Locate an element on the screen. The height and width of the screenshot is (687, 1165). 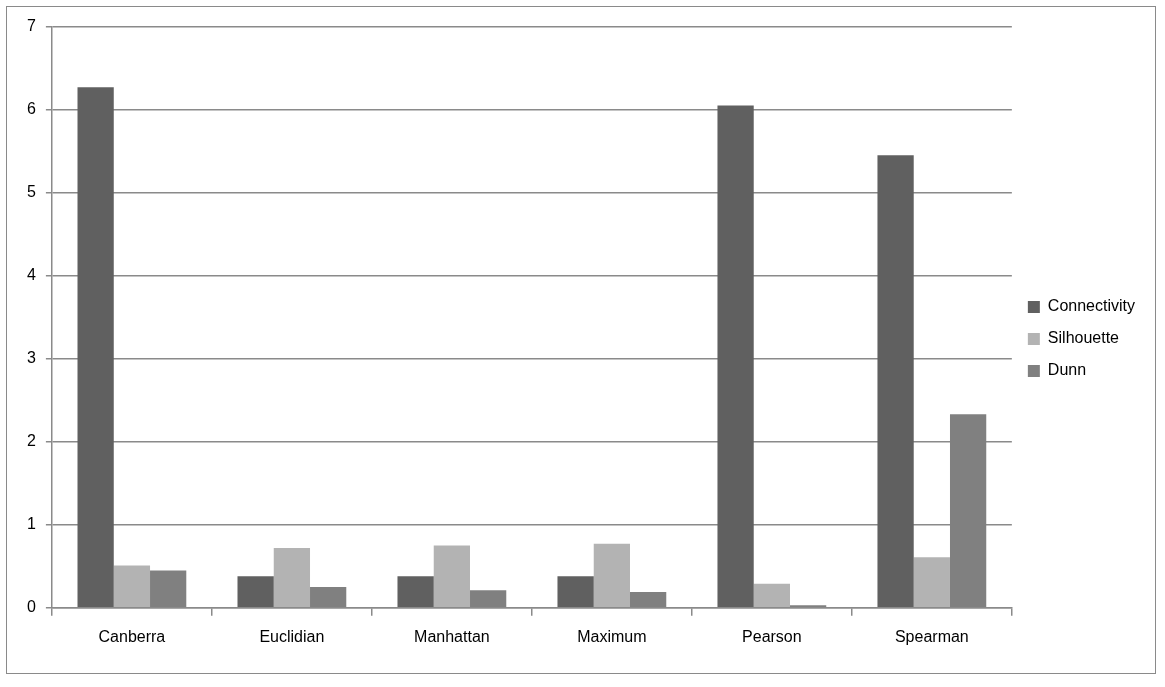
y-tick-label: 3 is located at coordinates (31, 358).